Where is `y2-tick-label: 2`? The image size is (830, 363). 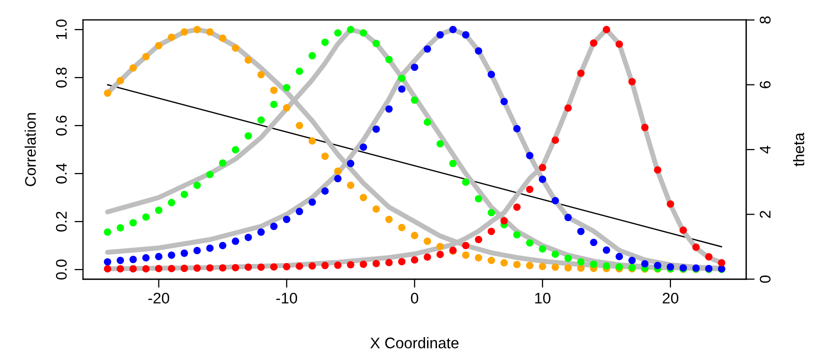 y2-tick-label: 2 is located at coordinates (765, 214).